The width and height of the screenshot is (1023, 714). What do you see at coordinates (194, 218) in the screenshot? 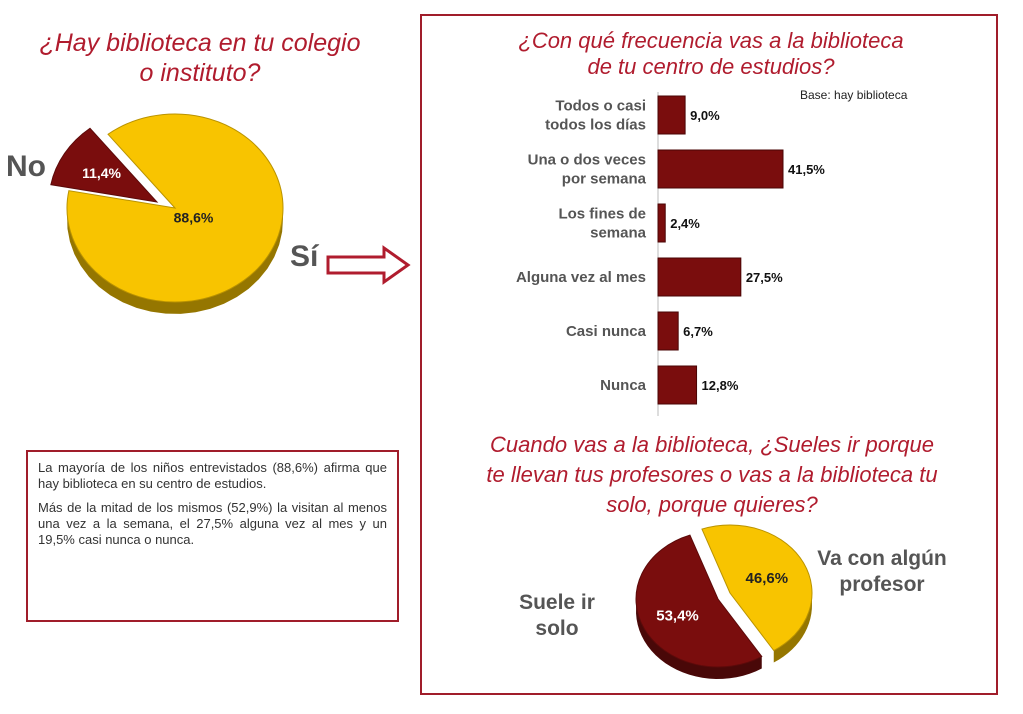
I see `pie1-slice-label-0: 88,6%` at bounding box center [194, 218].